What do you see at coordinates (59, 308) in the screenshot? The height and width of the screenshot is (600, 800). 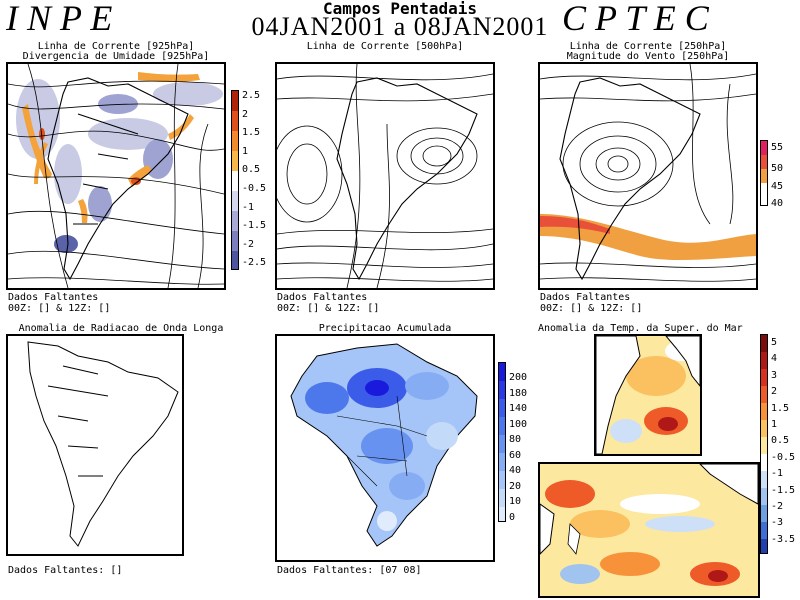 I see `panel-925-runs: 00Z: [] & 12Z: []` at bounding box center [59, 308].